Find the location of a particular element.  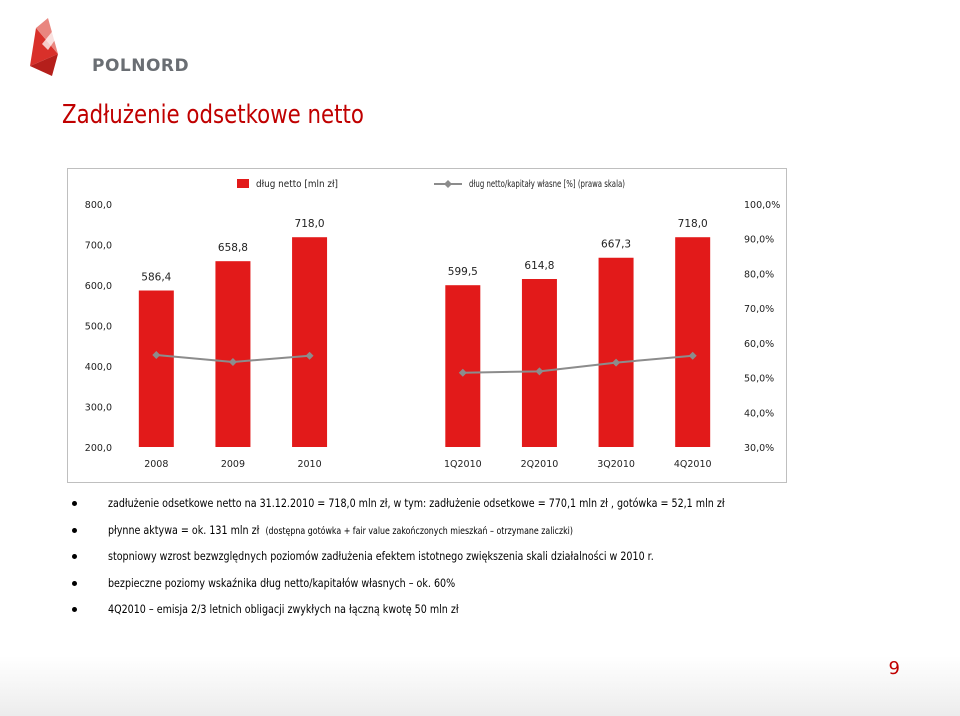

y-tick-label: 400,0 is located at coordinates (98, 367).